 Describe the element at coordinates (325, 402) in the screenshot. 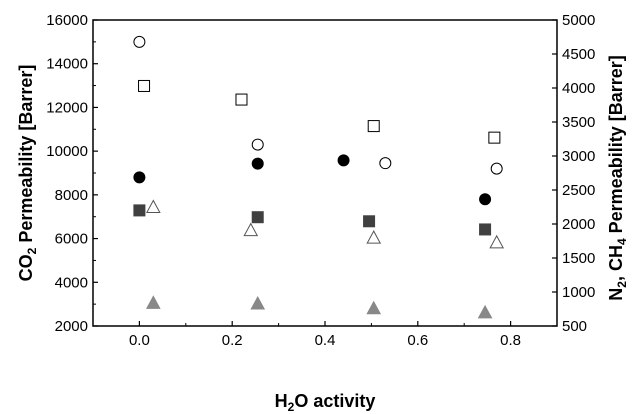

I see `x-axis-title: H2O activity` at that location.